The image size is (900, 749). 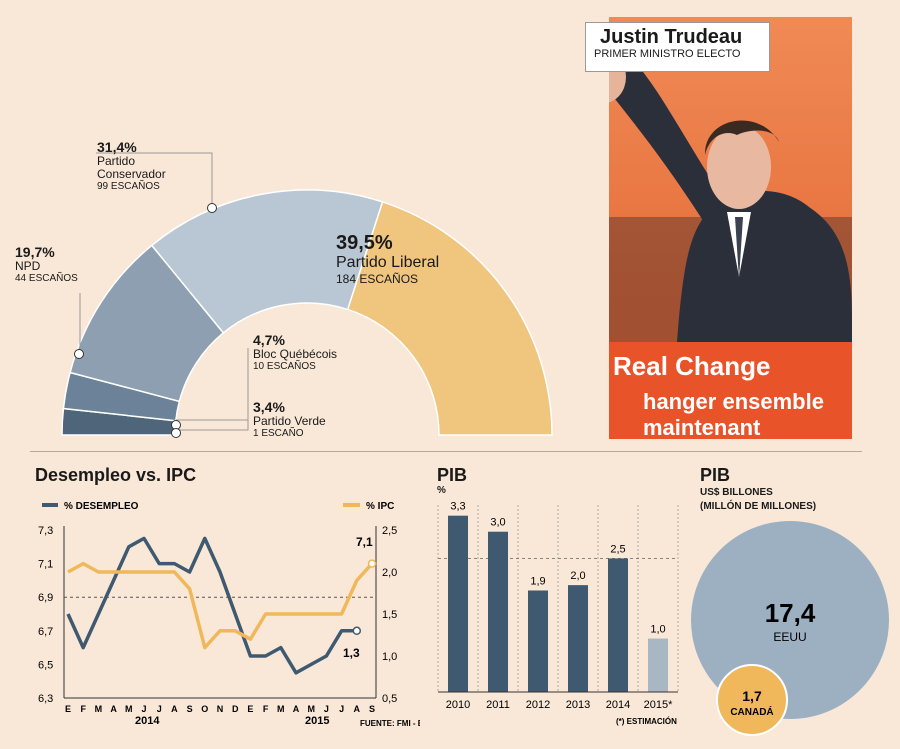 What do you see at coordinates (269, 407) in the screenshot?
I see `verde-pct: 3,4%` at bounding box center [269, 407].